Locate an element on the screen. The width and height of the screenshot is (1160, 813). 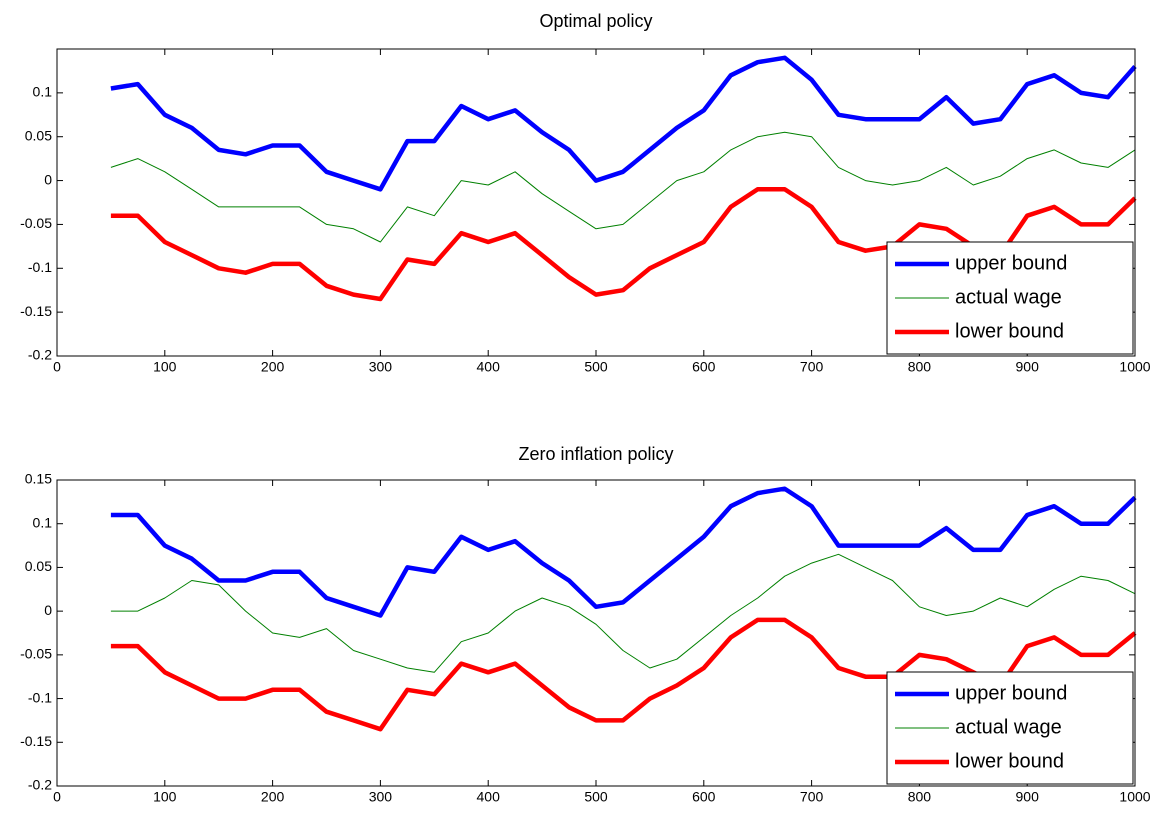
chart-title: Optimal policy is located at coordinates (595, 21).